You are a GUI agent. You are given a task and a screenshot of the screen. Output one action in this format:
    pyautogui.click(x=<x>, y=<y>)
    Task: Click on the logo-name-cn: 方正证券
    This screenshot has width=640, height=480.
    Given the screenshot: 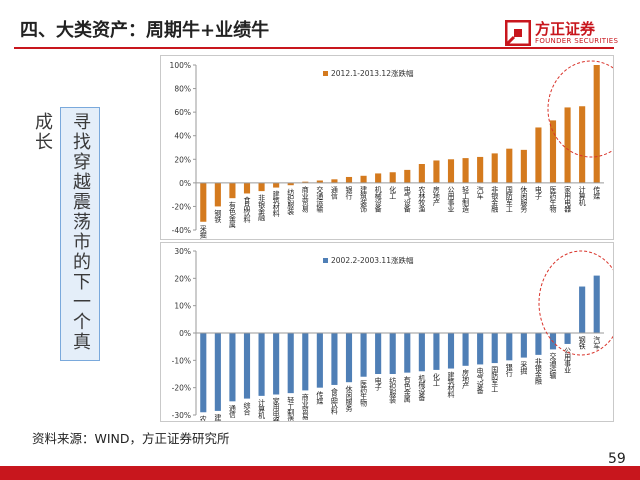 What is the action you would take?
    pyautogui.click(x=565, y=29)
    